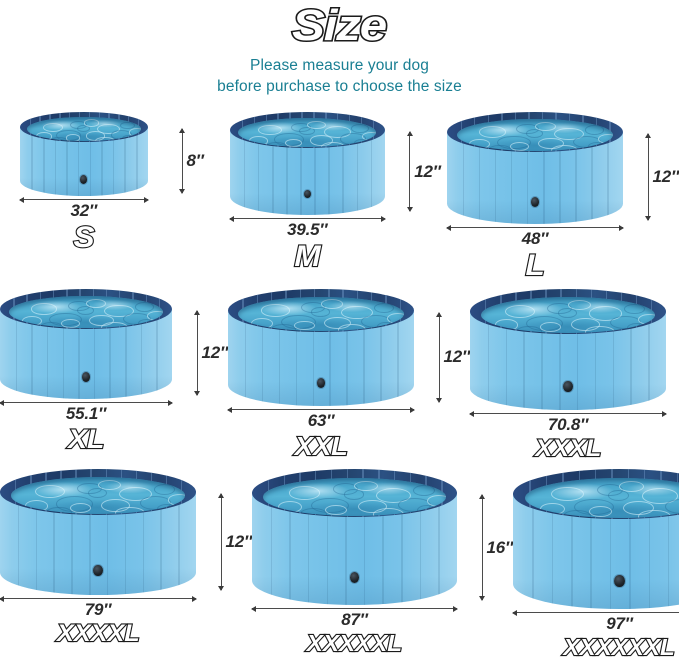 The height and width of the screenshot is (660, 679). I want to click on size-label: XXXXXL, so click(355, 643).